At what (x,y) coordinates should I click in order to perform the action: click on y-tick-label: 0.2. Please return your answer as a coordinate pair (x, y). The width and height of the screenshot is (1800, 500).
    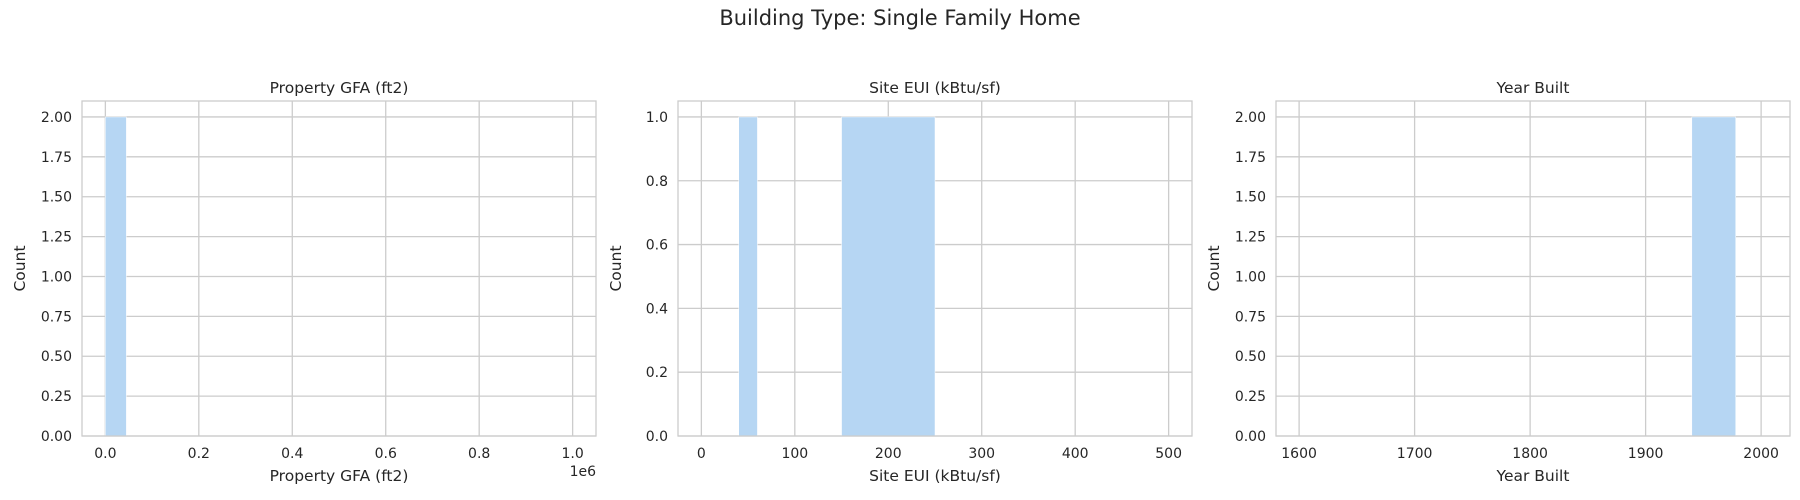
    Looking at the image, I should click on (657, 373).